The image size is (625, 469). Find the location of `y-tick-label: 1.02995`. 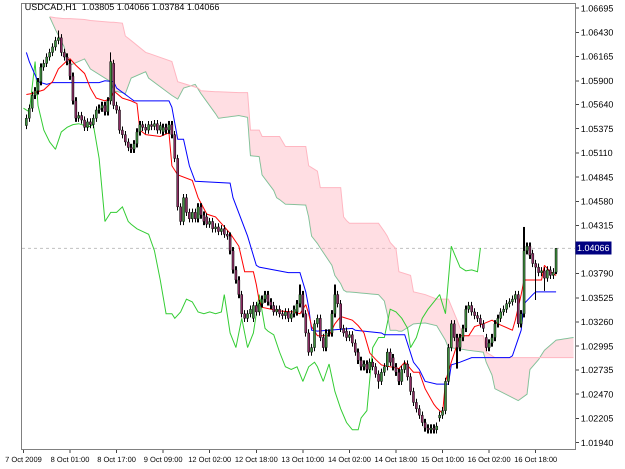

y-tick-label: 1.02995 is located at coordinates (597, 346).